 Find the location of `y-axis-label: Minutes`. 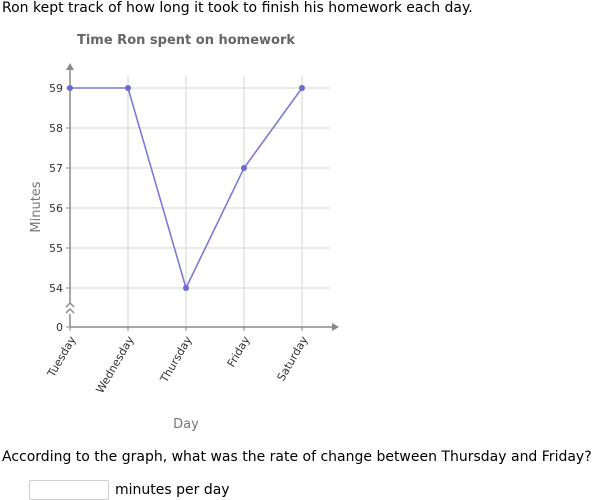

y-axis-label: Minutes is located at coordinates (36, 206).